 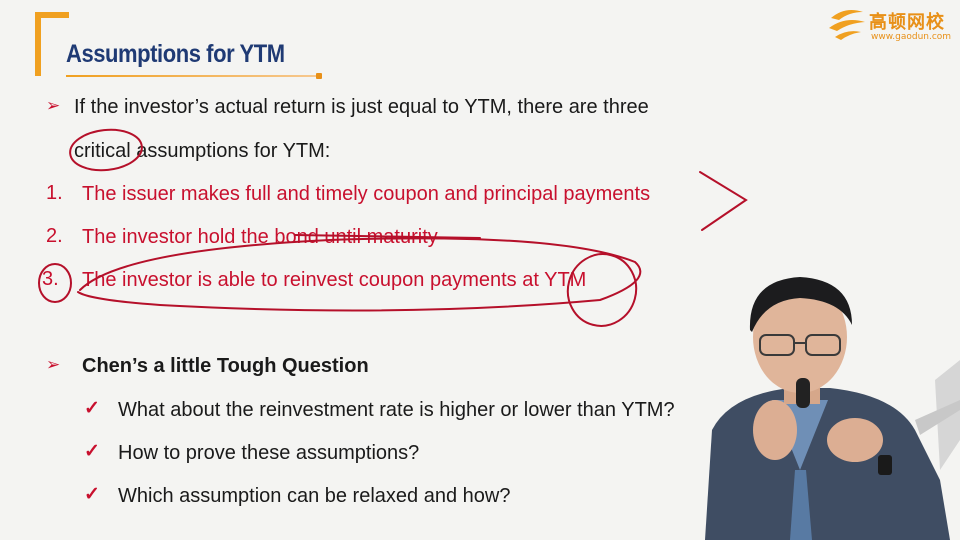 What do you see at coordinates (193, 76) in the screenshot?
I see `title-underline` at bounding box center [193, 76].